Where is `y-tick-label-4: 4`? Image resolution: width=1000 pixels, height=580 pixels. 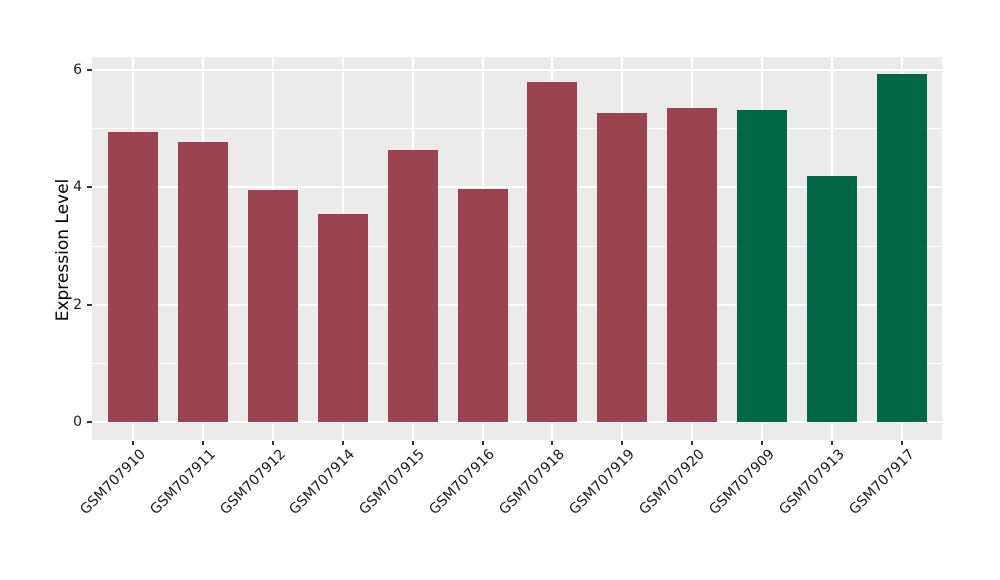 y-tick-label-4: 4 is located at coordinates (77, 187).